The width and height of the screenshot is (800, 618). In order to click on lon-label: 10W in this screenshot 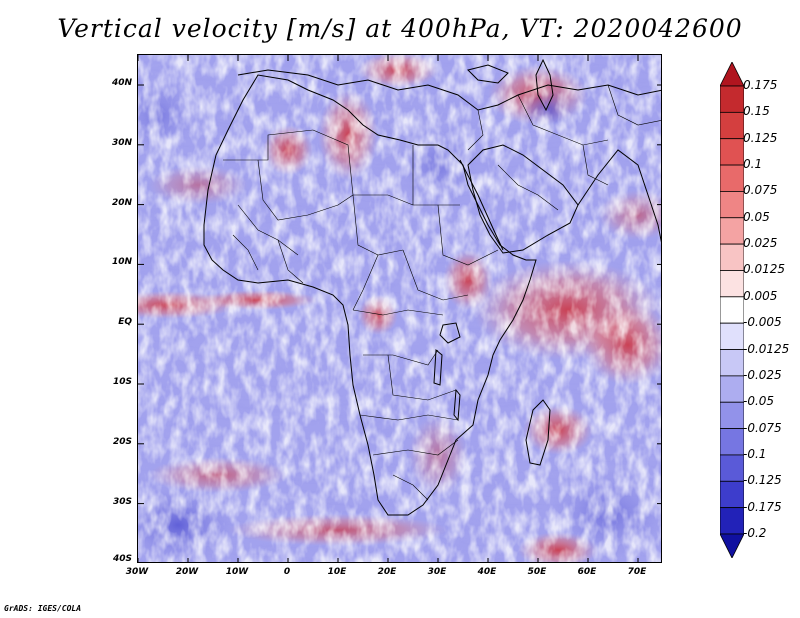, I will do `click(237, 572)`.